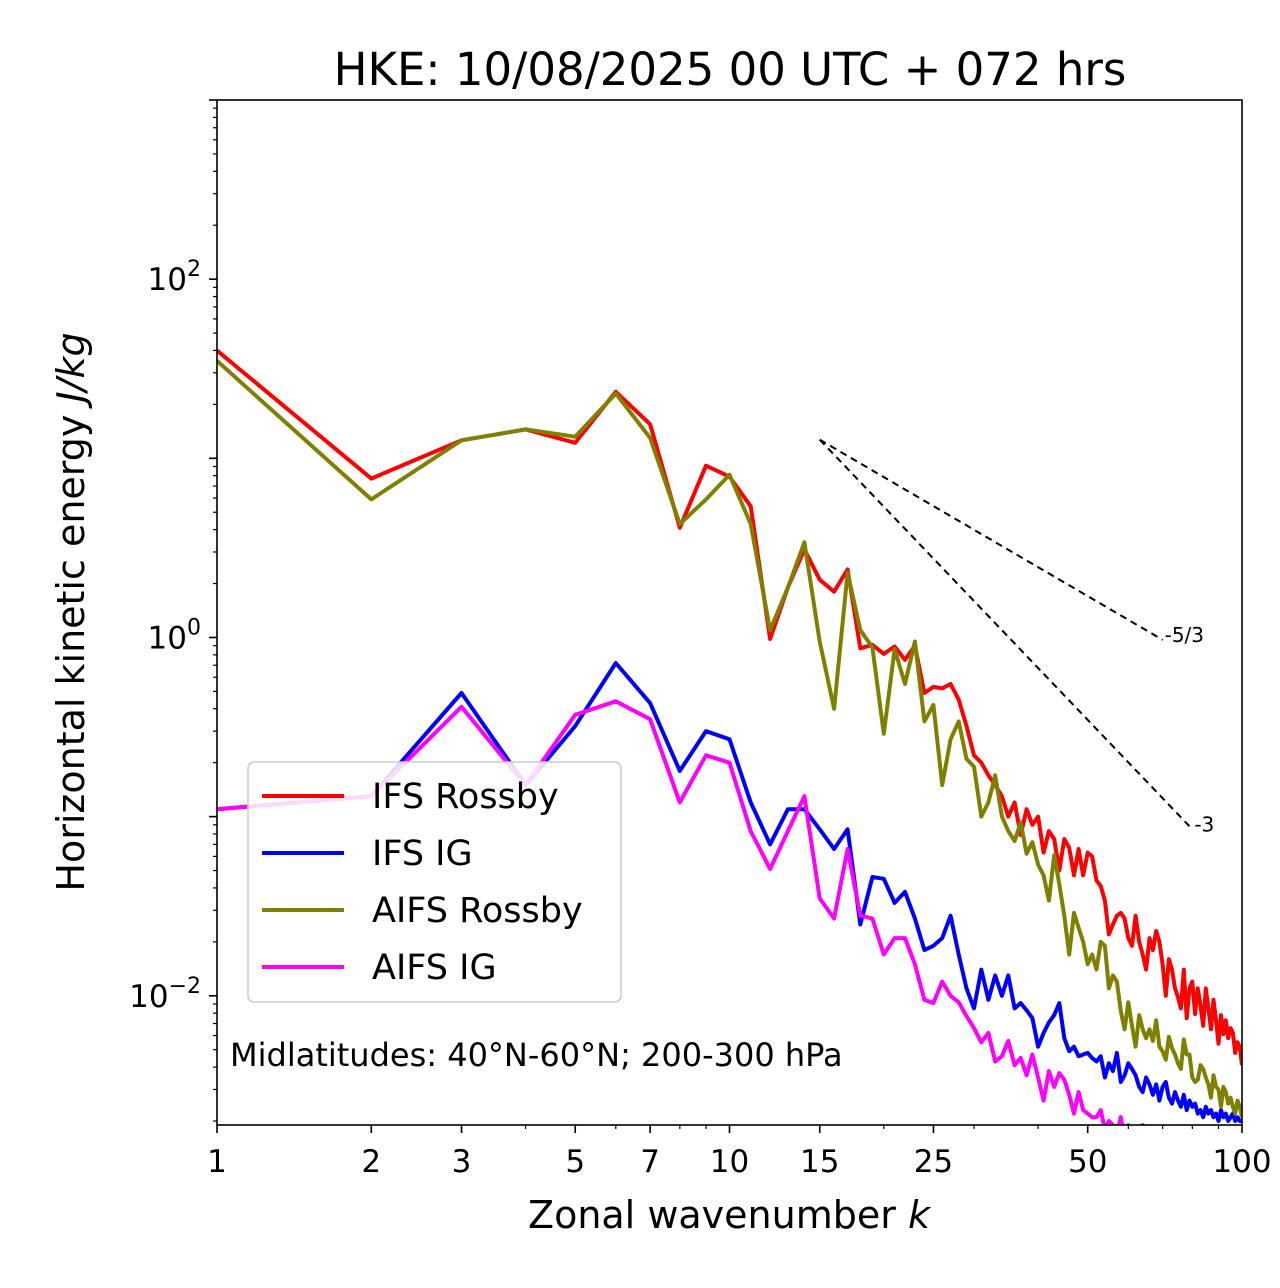  I want to click on x-tick-label-25: 25, so click(933, 1162).